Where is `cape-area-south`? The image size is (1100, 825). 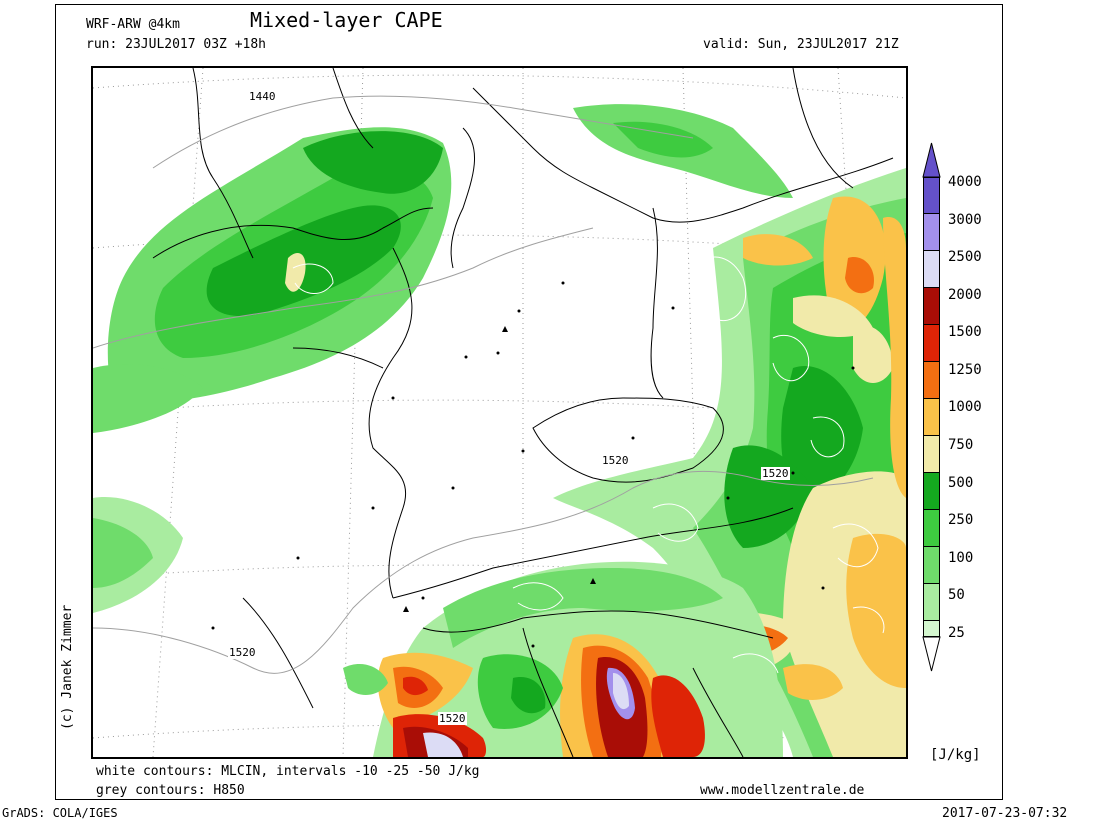 cape-area-south is located at coordinates (563, 659).